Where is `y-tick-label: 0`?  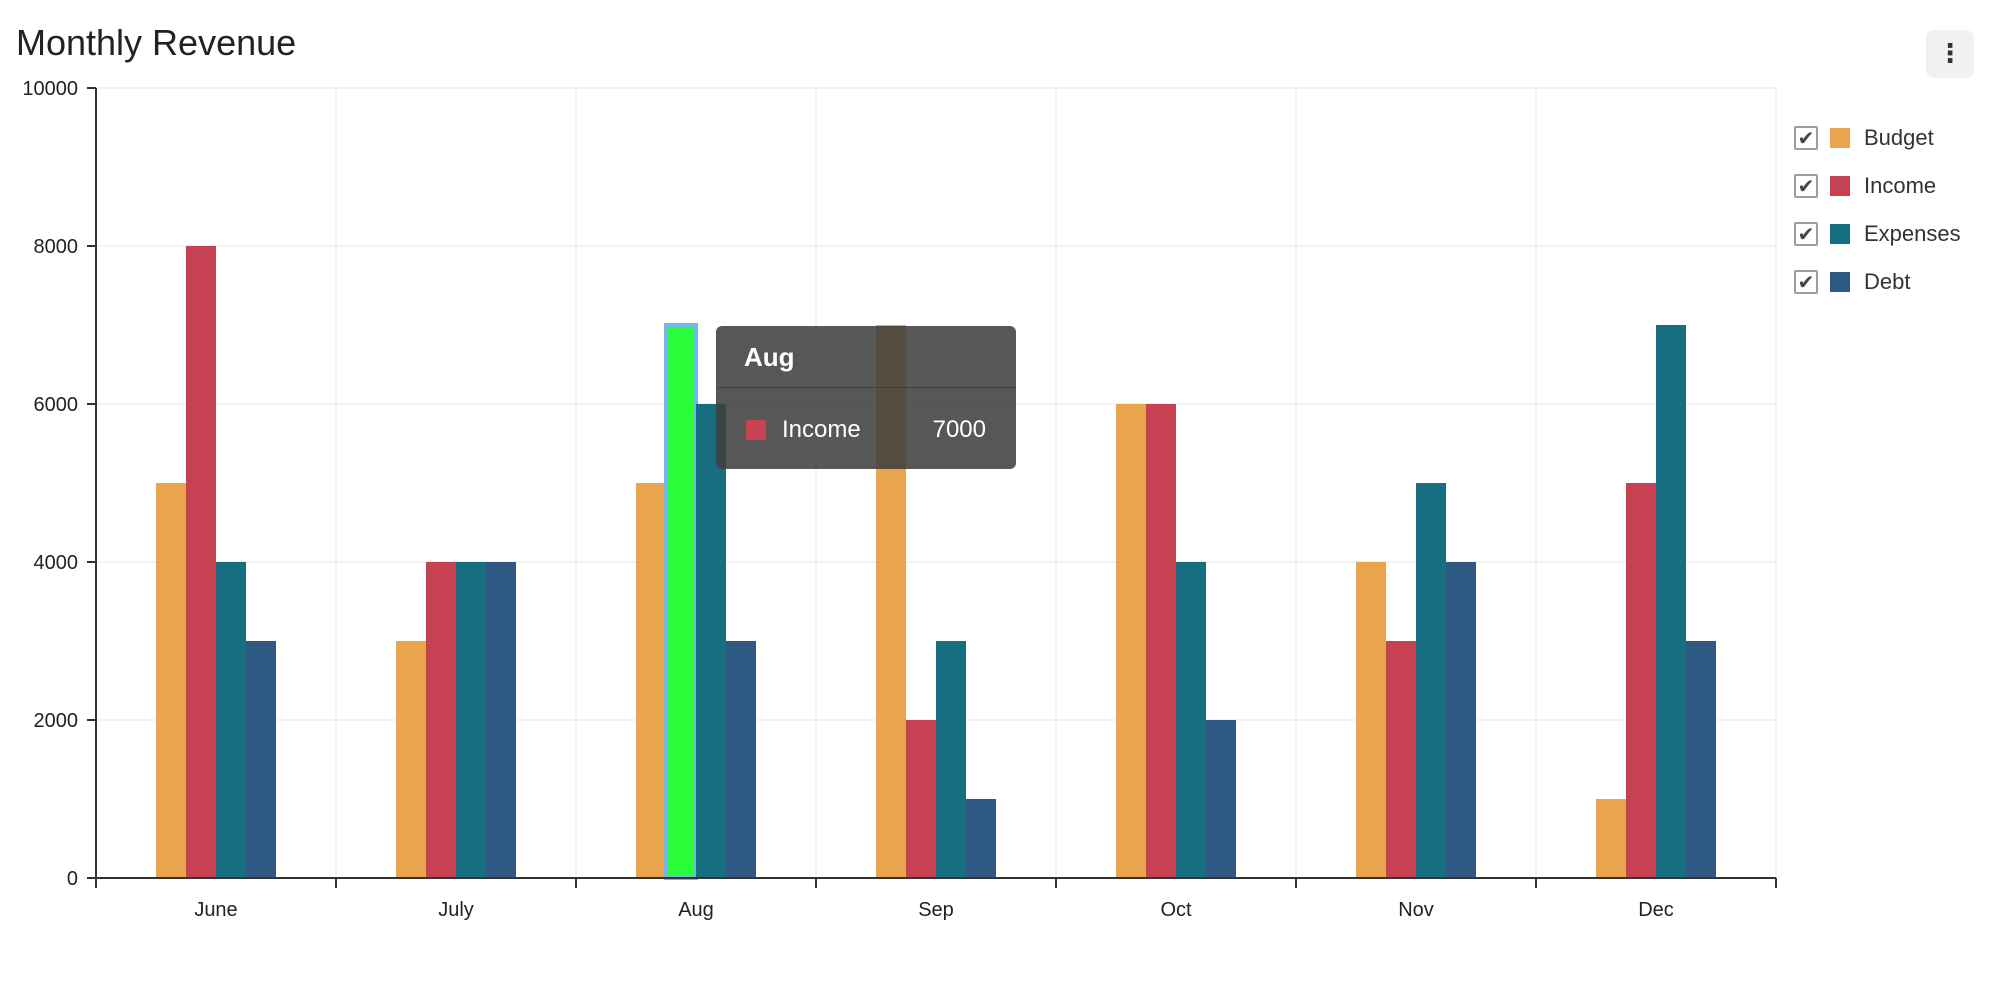 y-tick-label: 0 is located at coordinates (72, 879).